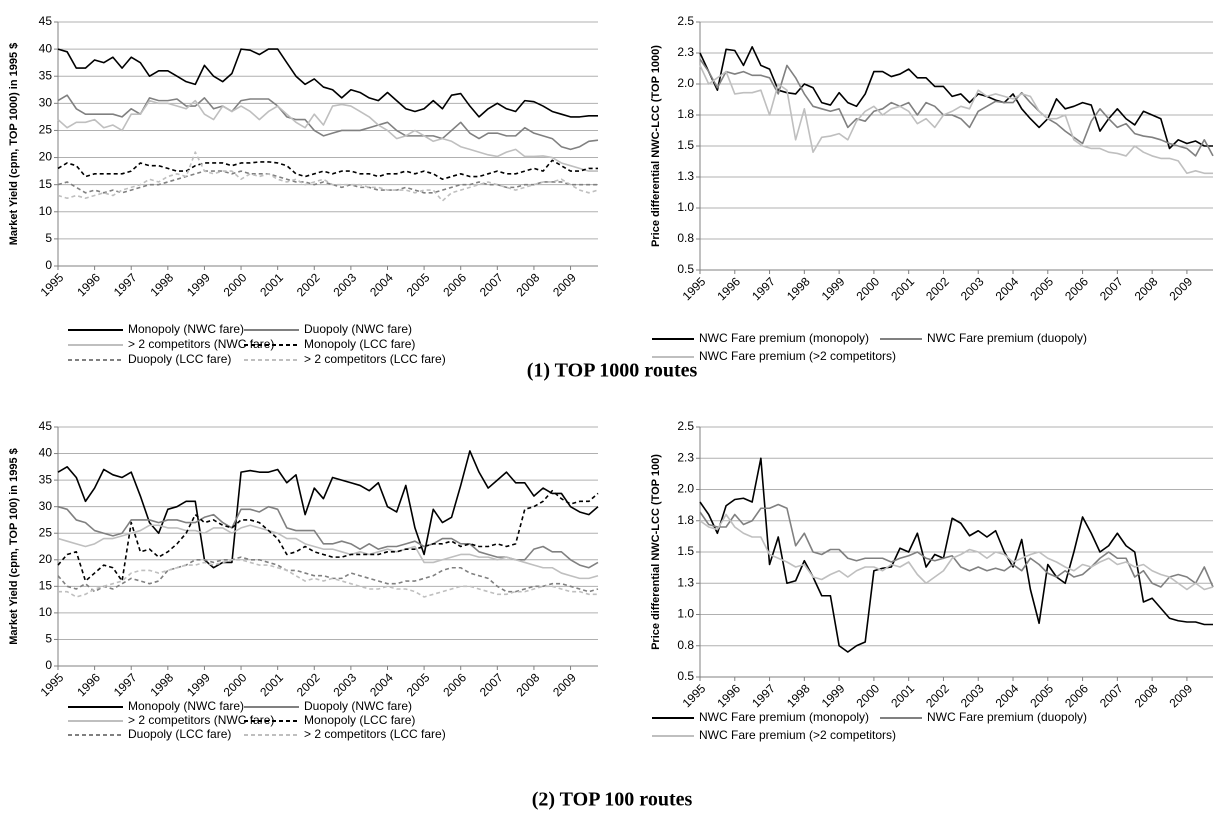 This screenshot has width=1223, height=814. What do you see at coordinates (784, 338) in the screenshot?
I see `legend-label: NWC Fare premium (monopoly)` at bounding box center [784, 338].